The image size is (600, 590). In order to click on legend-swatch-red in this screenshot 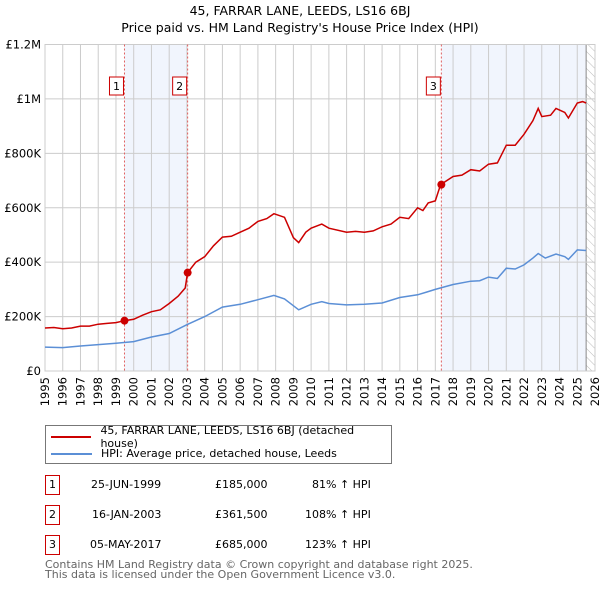, I will do `click(71, 436)`.